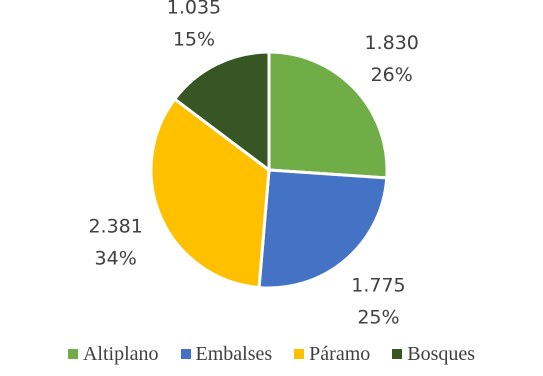  What do you see at coordinates (378, 317) in the screenshot?
I see `data-label-percent: 25%` at bounding box center [378, 317].